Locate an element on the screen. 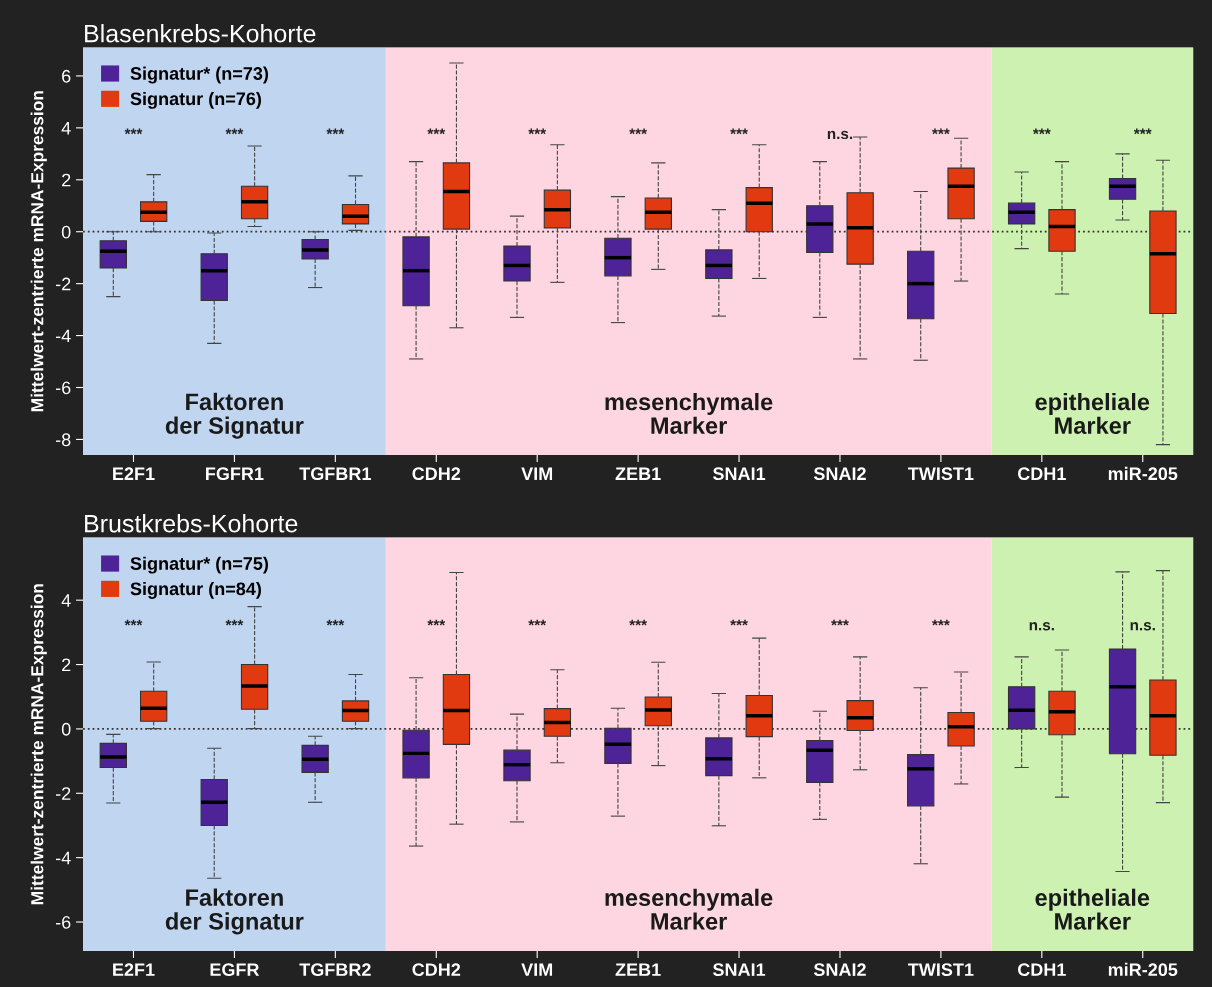  x-tick-label: EGFR is located at coordinates (235, 970).